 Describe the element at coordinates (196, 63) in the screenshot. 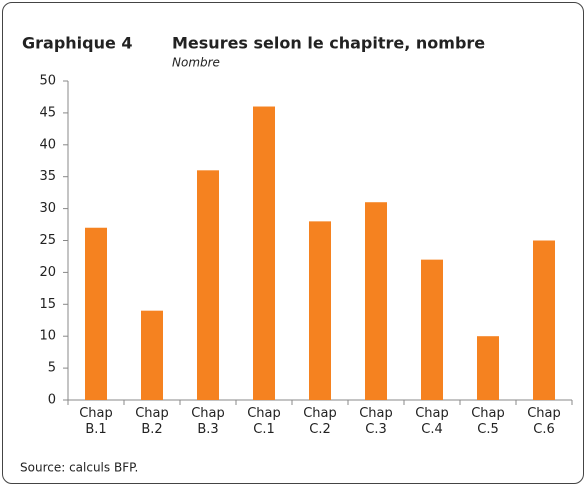

I see `chart-subtitle: Nombre` at that location.